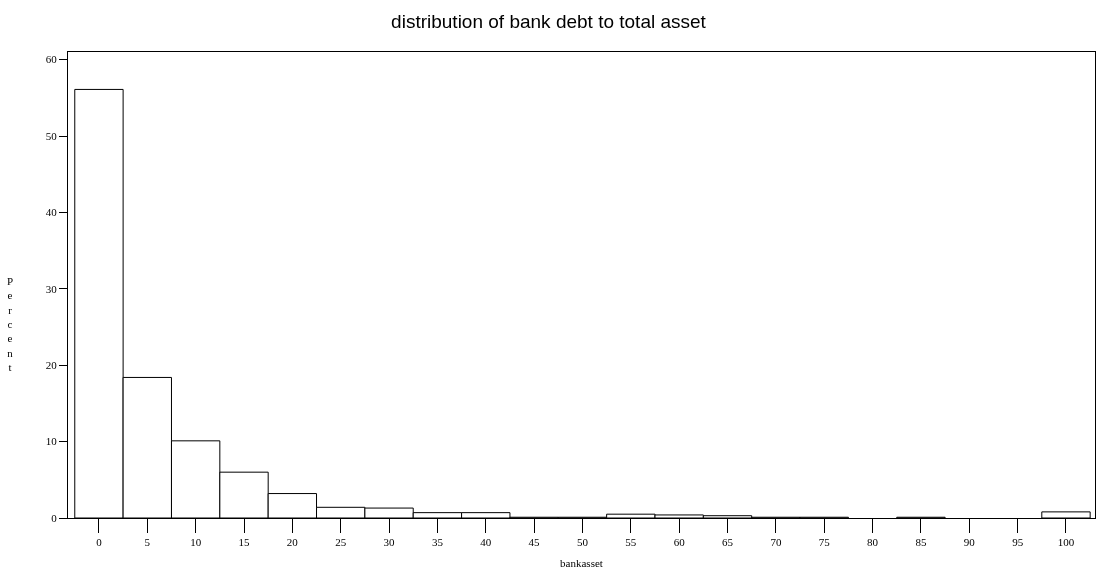  I want to click on x-tick-label: 5, so click(147, 542).